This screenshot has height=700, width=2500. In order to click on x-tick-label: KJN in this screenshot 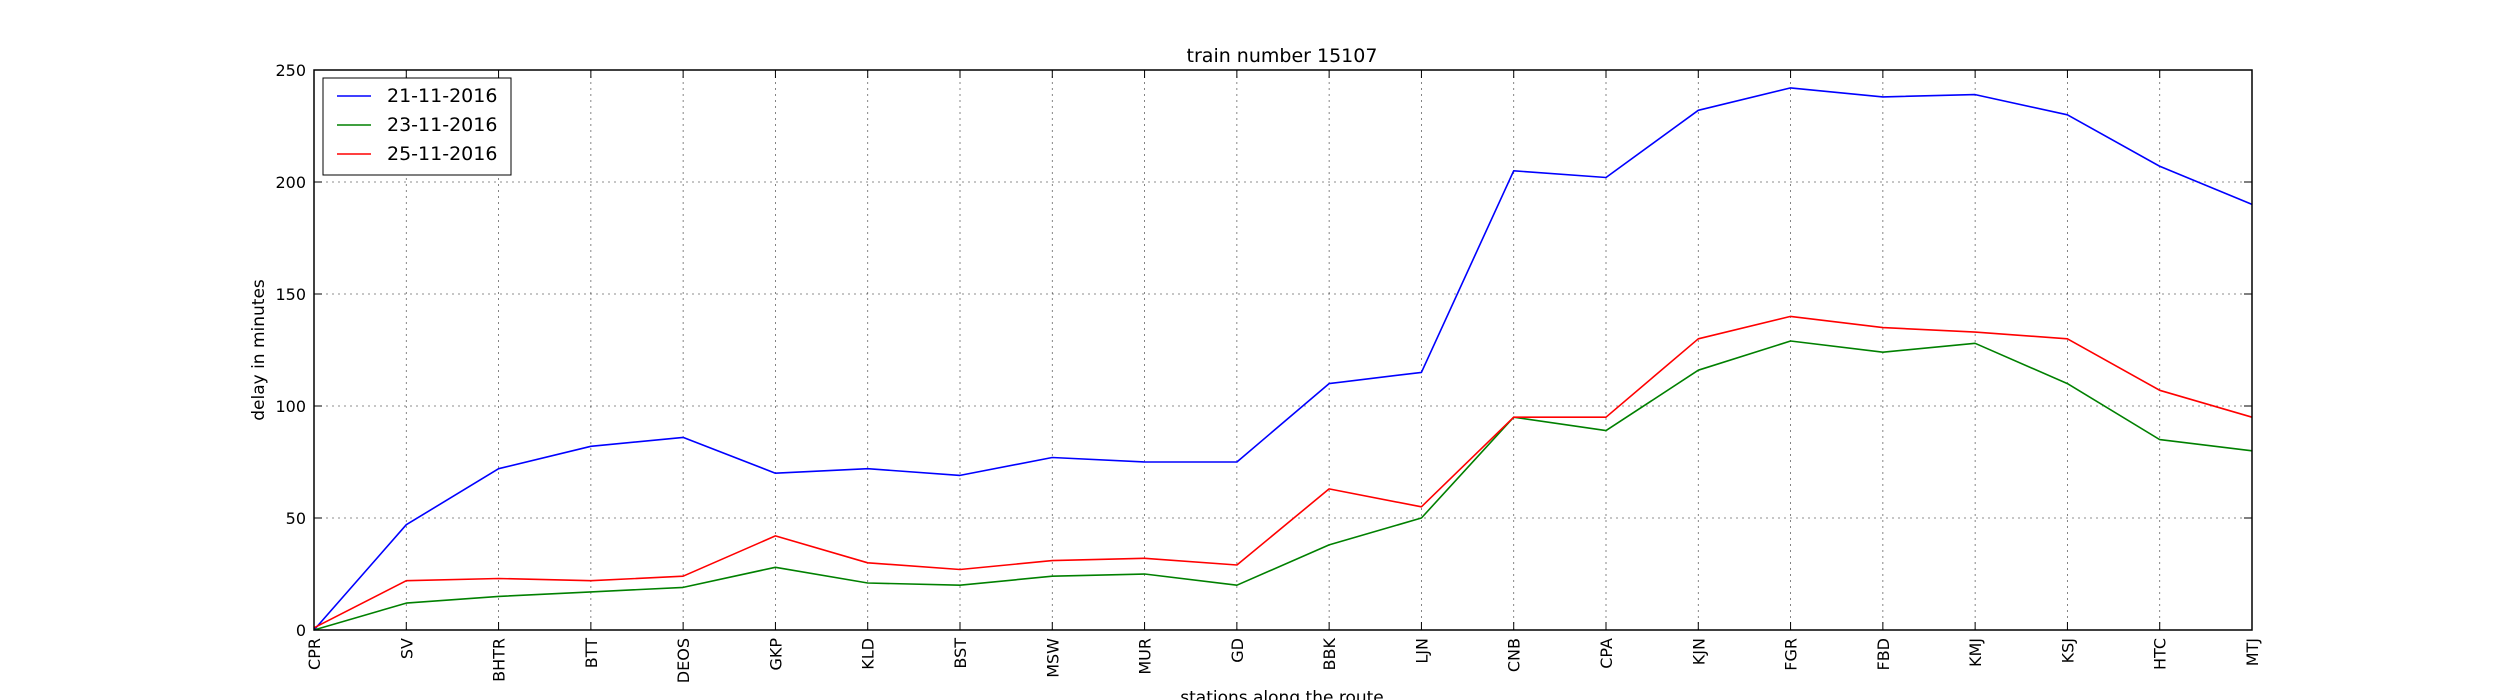, I will do `click(1698, 651)`.